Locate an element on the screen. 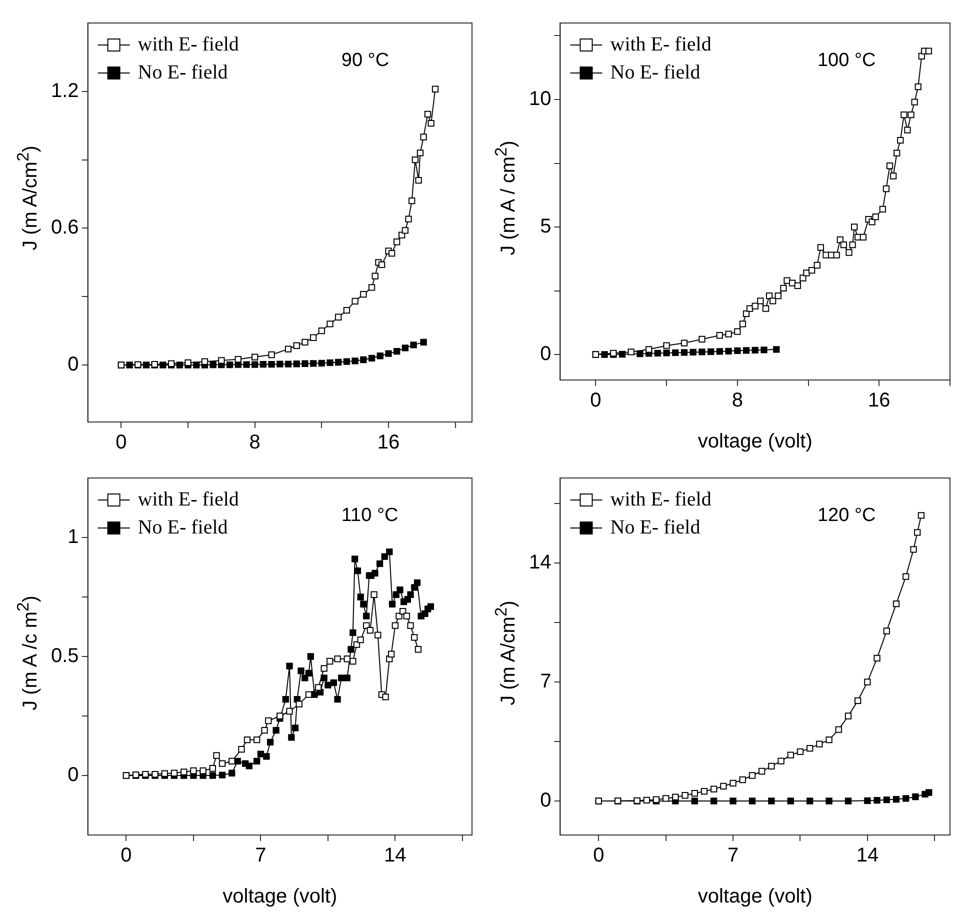 The height and width of the screenshot is (923, 972). annotation: 100 °C is located at coordinates (846, 61).